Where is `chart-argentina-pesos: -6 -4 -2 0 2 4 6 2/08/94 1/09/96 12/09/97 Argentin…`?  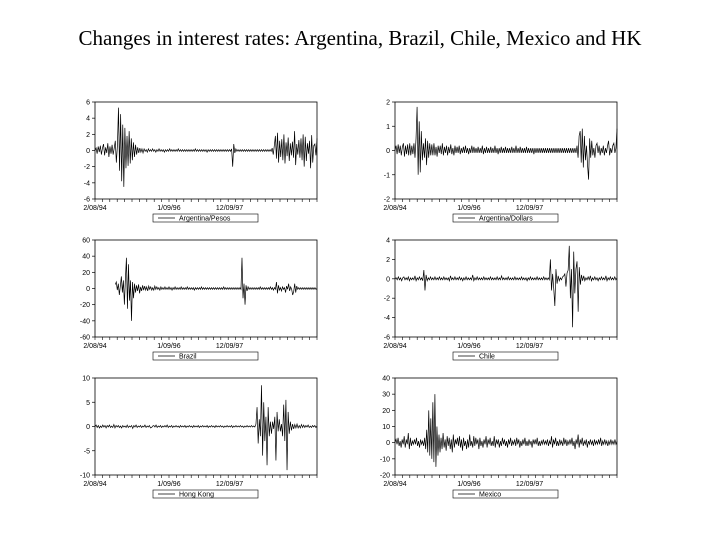
chart-argentina-pesos: -6 -4 -2 0 2 4 6 2/08/94 1/09/96 12/09/97 Argentin… is located at coordinates (193, 162).